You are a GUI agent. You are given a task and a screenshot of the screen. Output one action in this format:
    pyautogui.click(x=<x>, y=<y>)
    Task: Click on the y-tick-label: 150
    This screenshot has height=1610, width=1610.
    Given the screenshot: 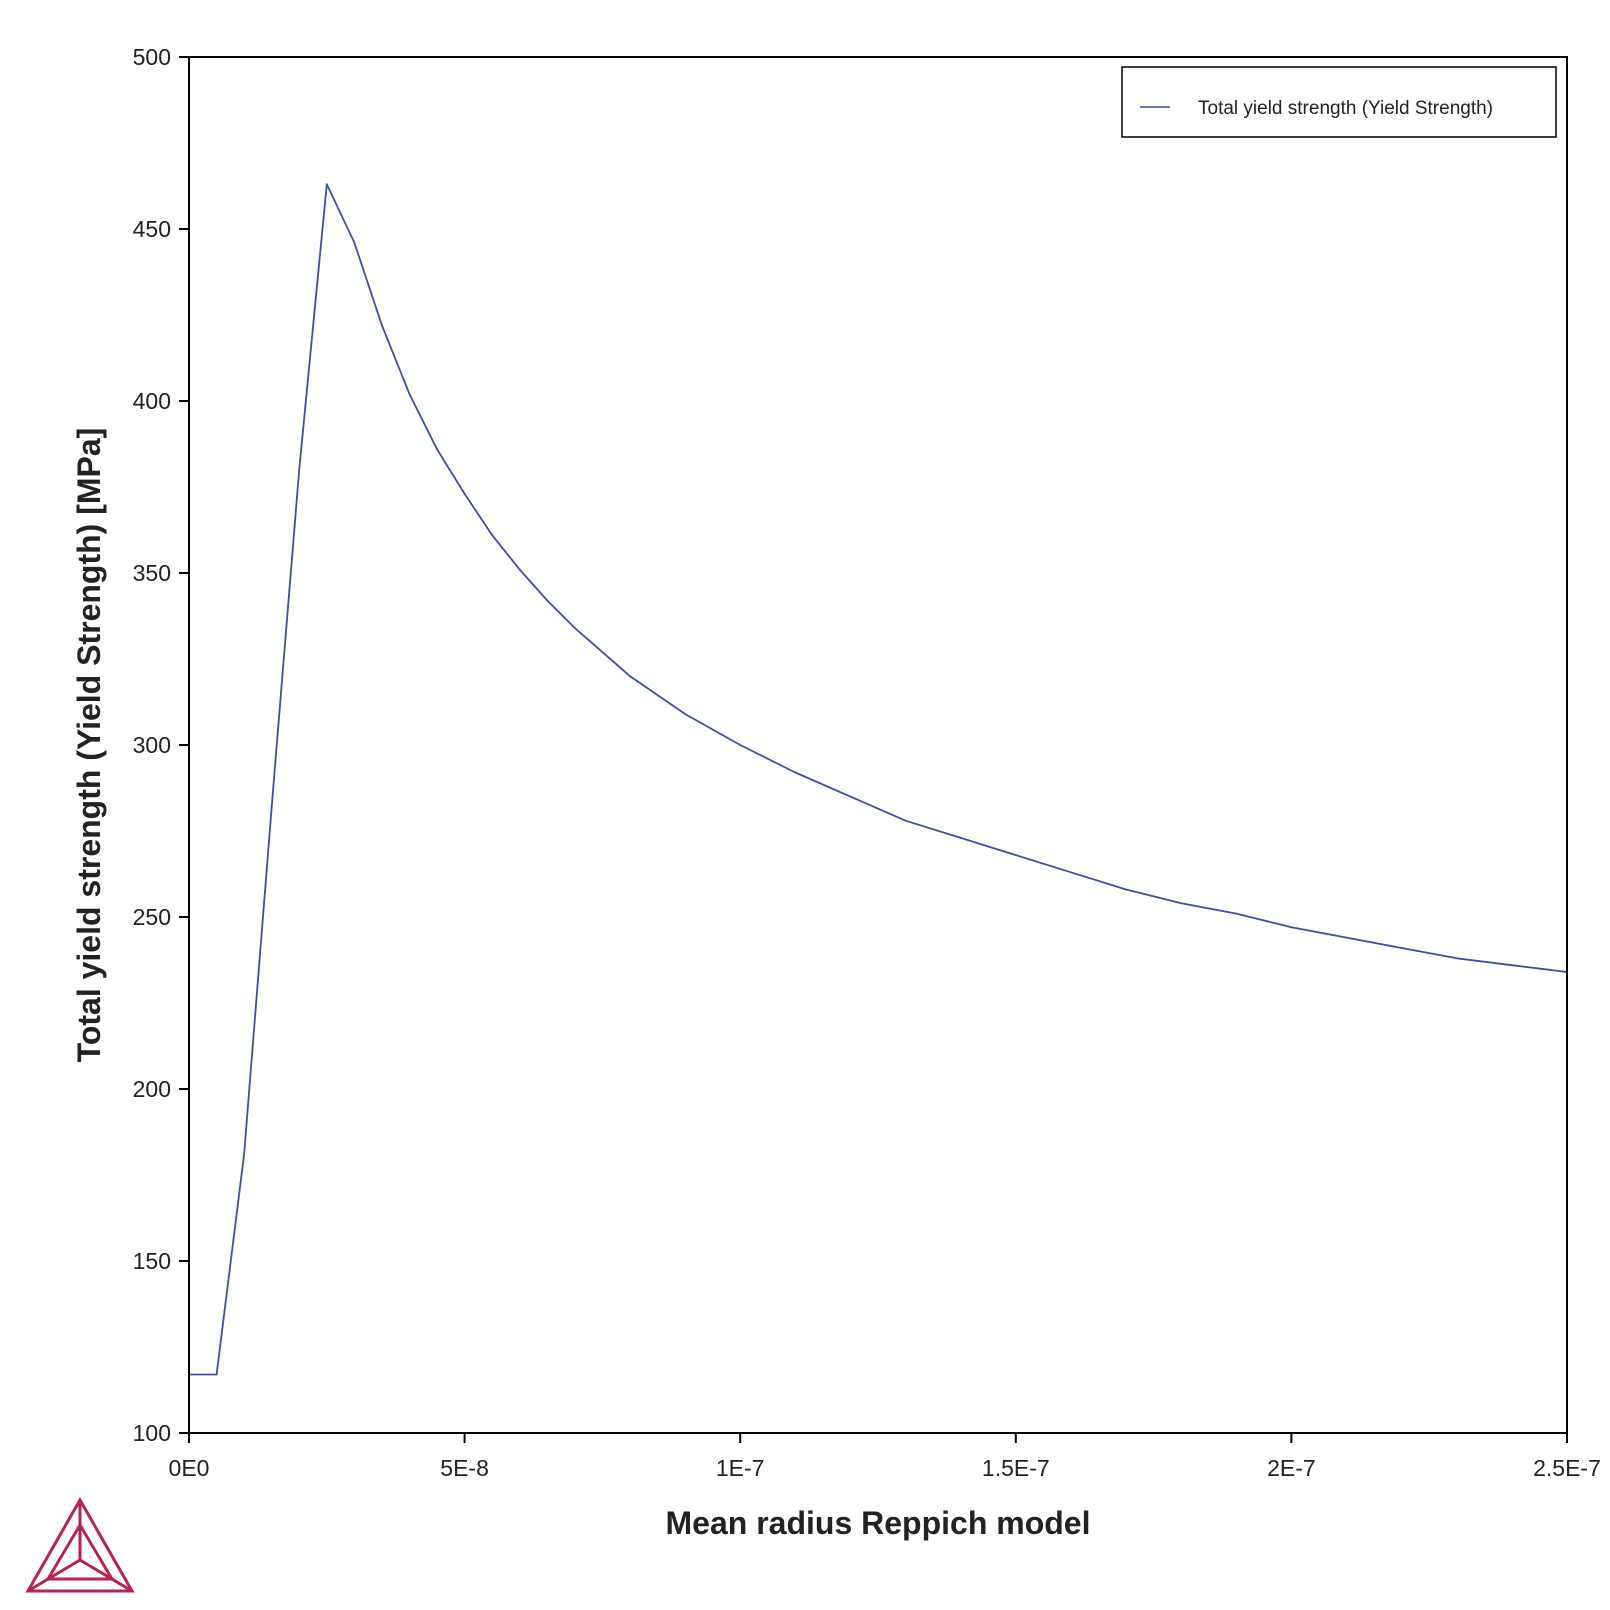 What is the action you would take?
    pyautogui.click(x=152, y=1261)
    